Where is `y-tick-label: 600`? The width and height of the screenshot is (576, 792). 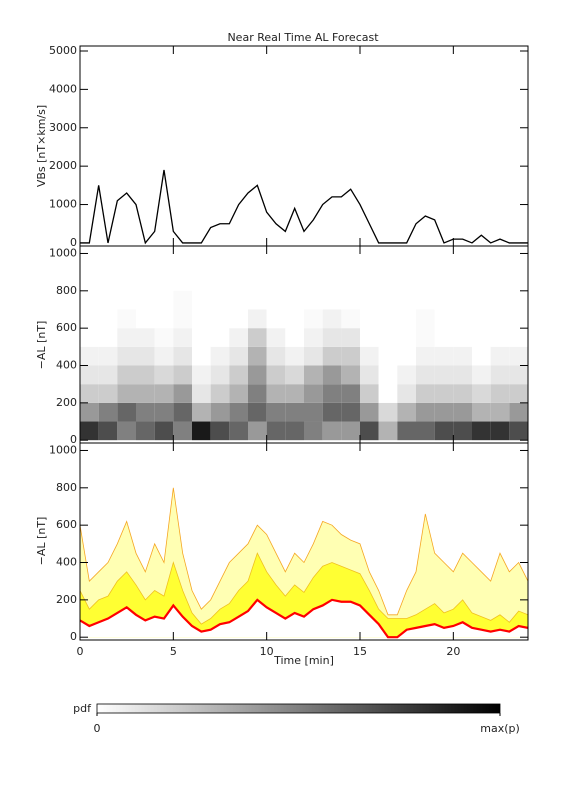
y-tick-label: 600 is located at coordinates (66, 327).